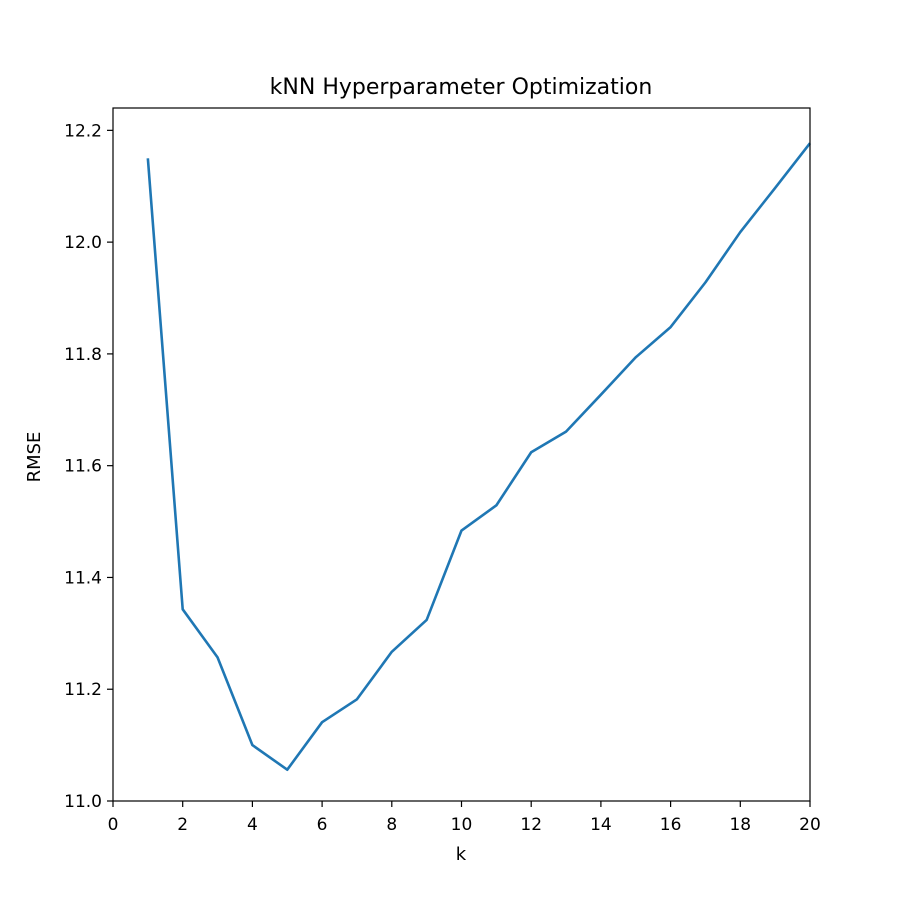 The image size is (900, 900). I want to click on x-axis: 0 2 4 6 8 10 12 14 16 18 20, so click(464, 818).